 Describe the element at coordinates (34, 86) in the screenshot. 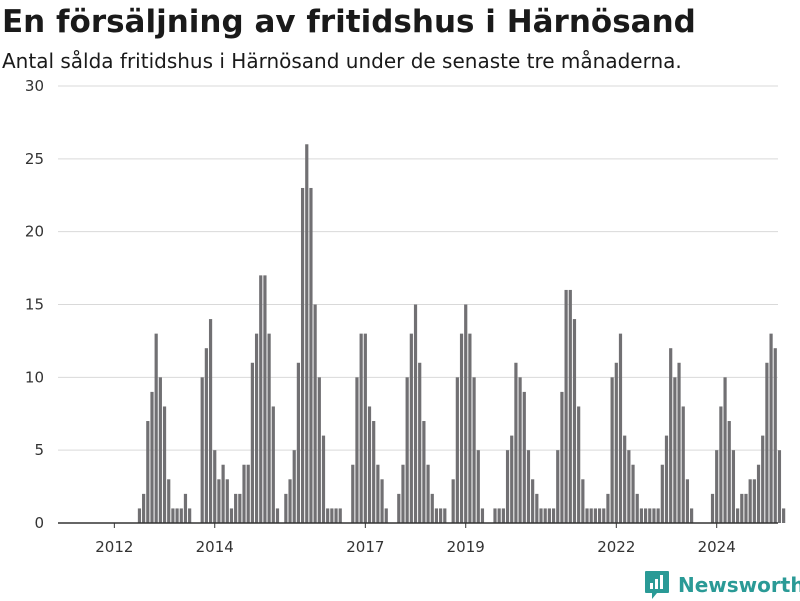

I see `y-tick-label: 30` at that location.